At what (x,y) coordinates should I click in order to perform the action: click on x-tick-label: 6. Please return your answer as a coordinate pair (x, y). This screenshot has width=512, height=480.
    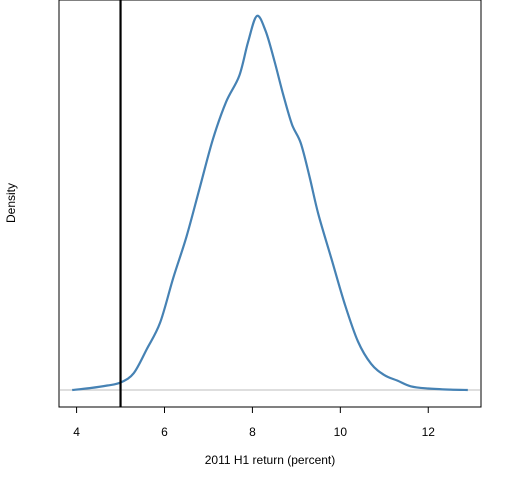
    Looking at the image, I should click on (164, 432).